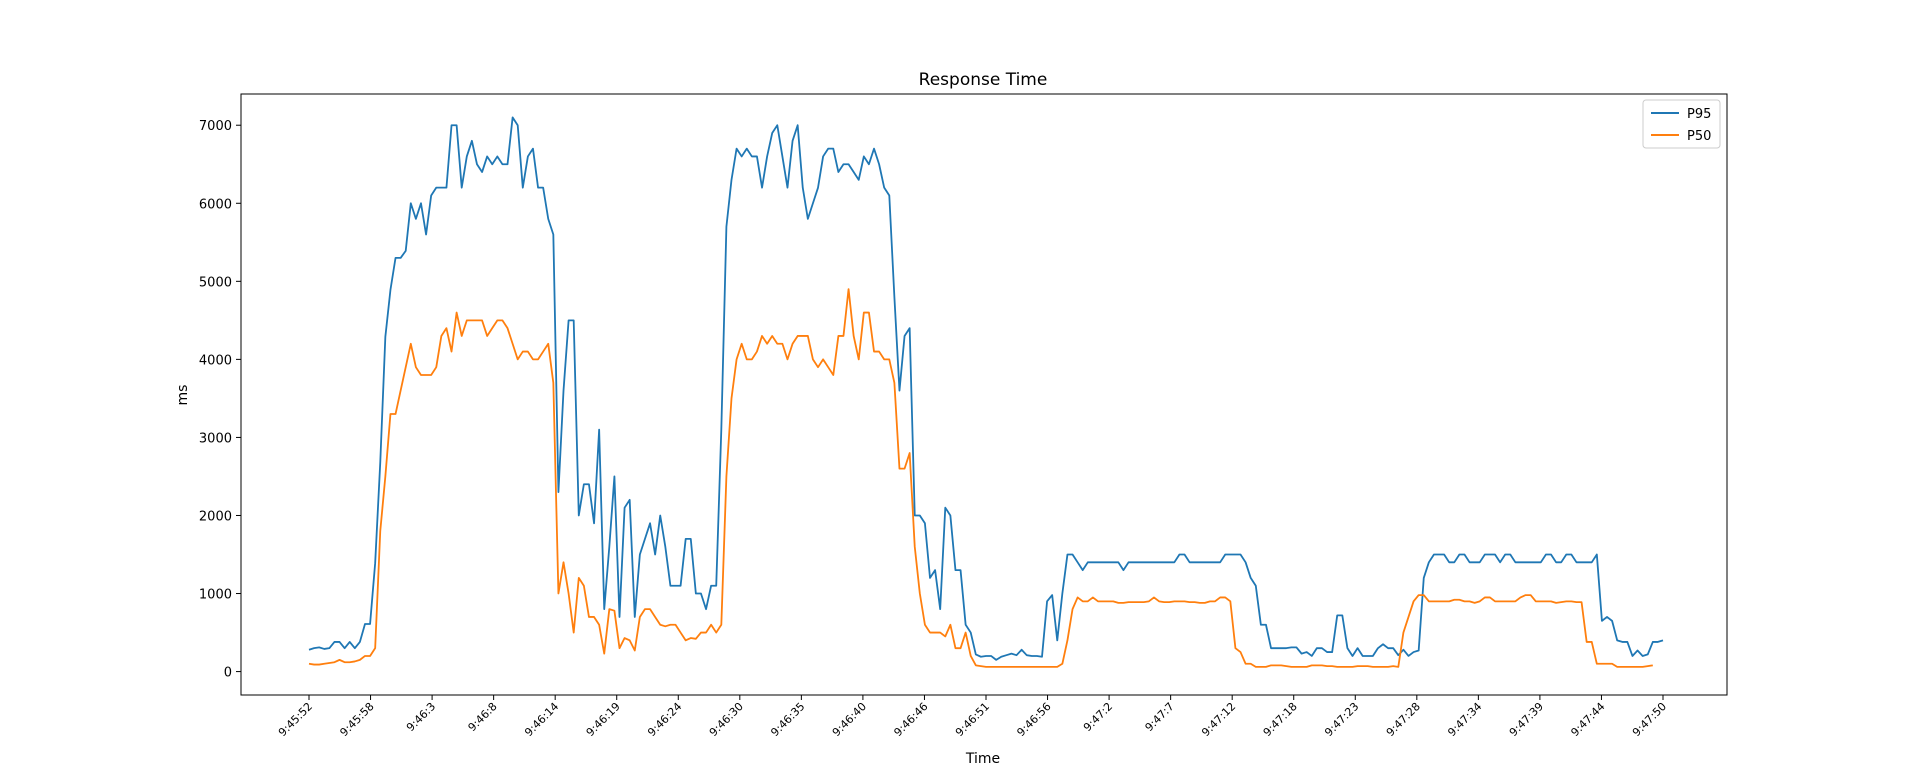 This screenshot has width=1911, height=782. I want to click on y-tick-label: 1000, so click(215, 595).